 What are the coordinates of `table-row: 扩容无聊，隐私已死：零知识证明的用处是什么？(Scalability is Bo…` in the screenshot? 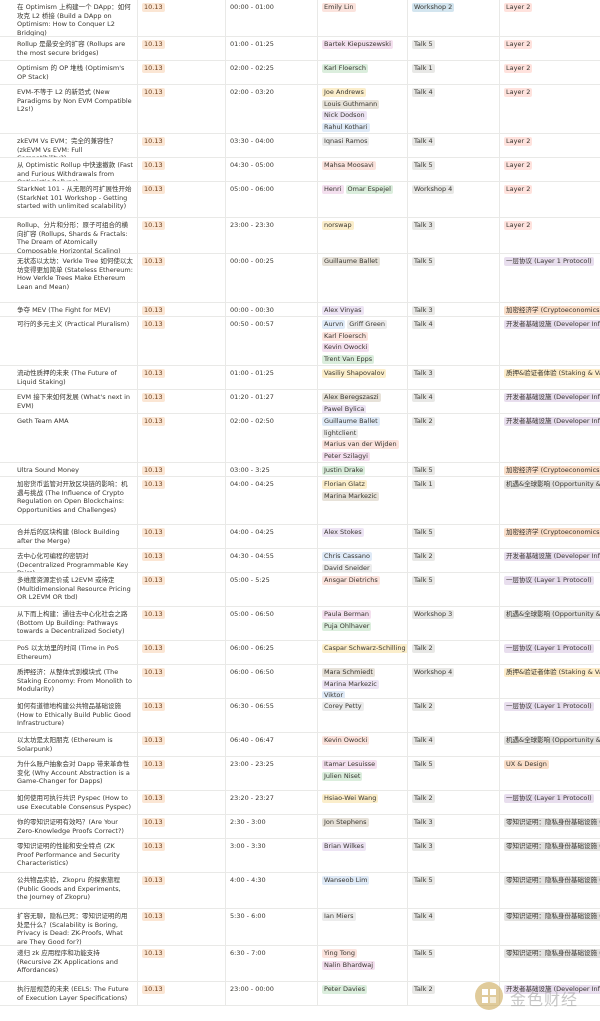 It's located at (300, 927).